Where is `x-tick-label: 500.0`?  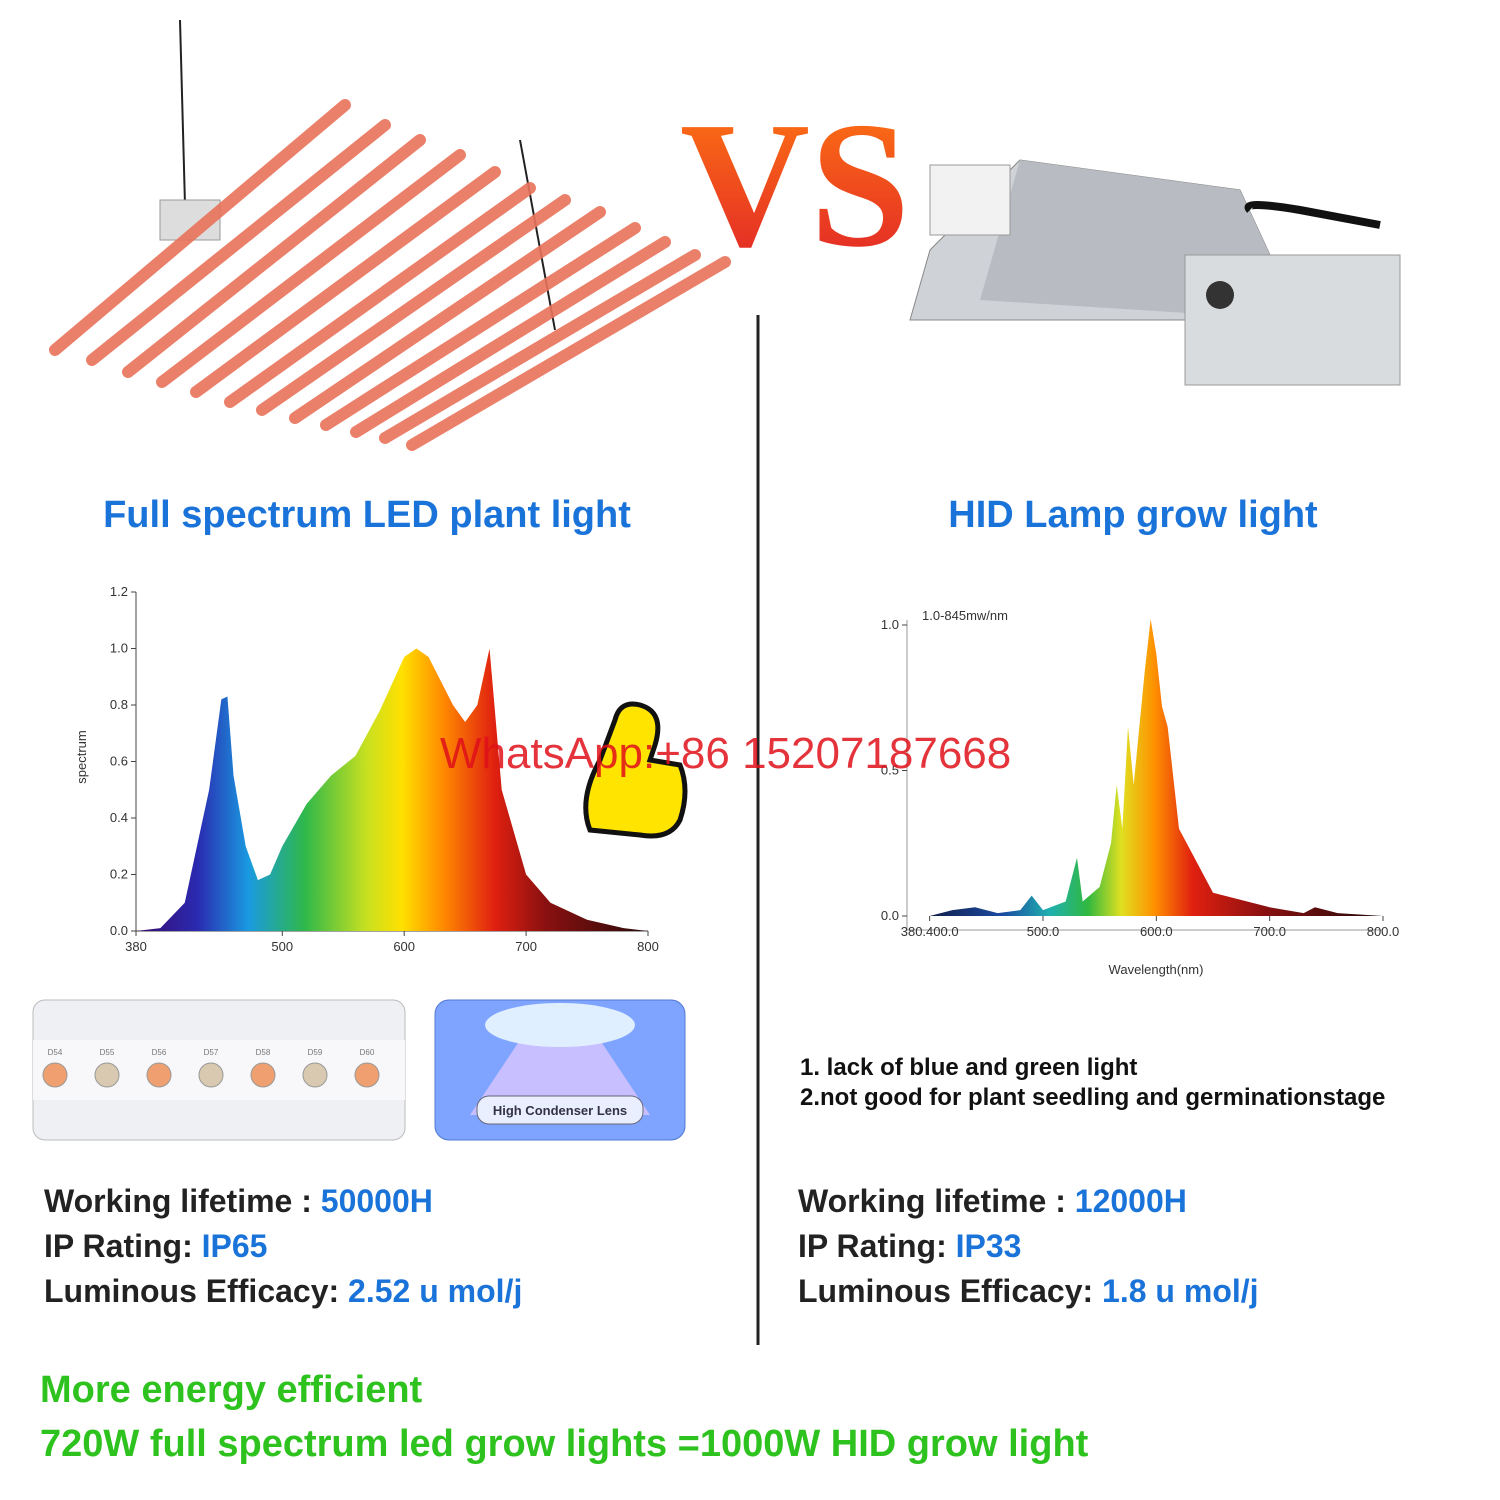
x-tick-label: 500.0 is located at coordinates (1043, 931).